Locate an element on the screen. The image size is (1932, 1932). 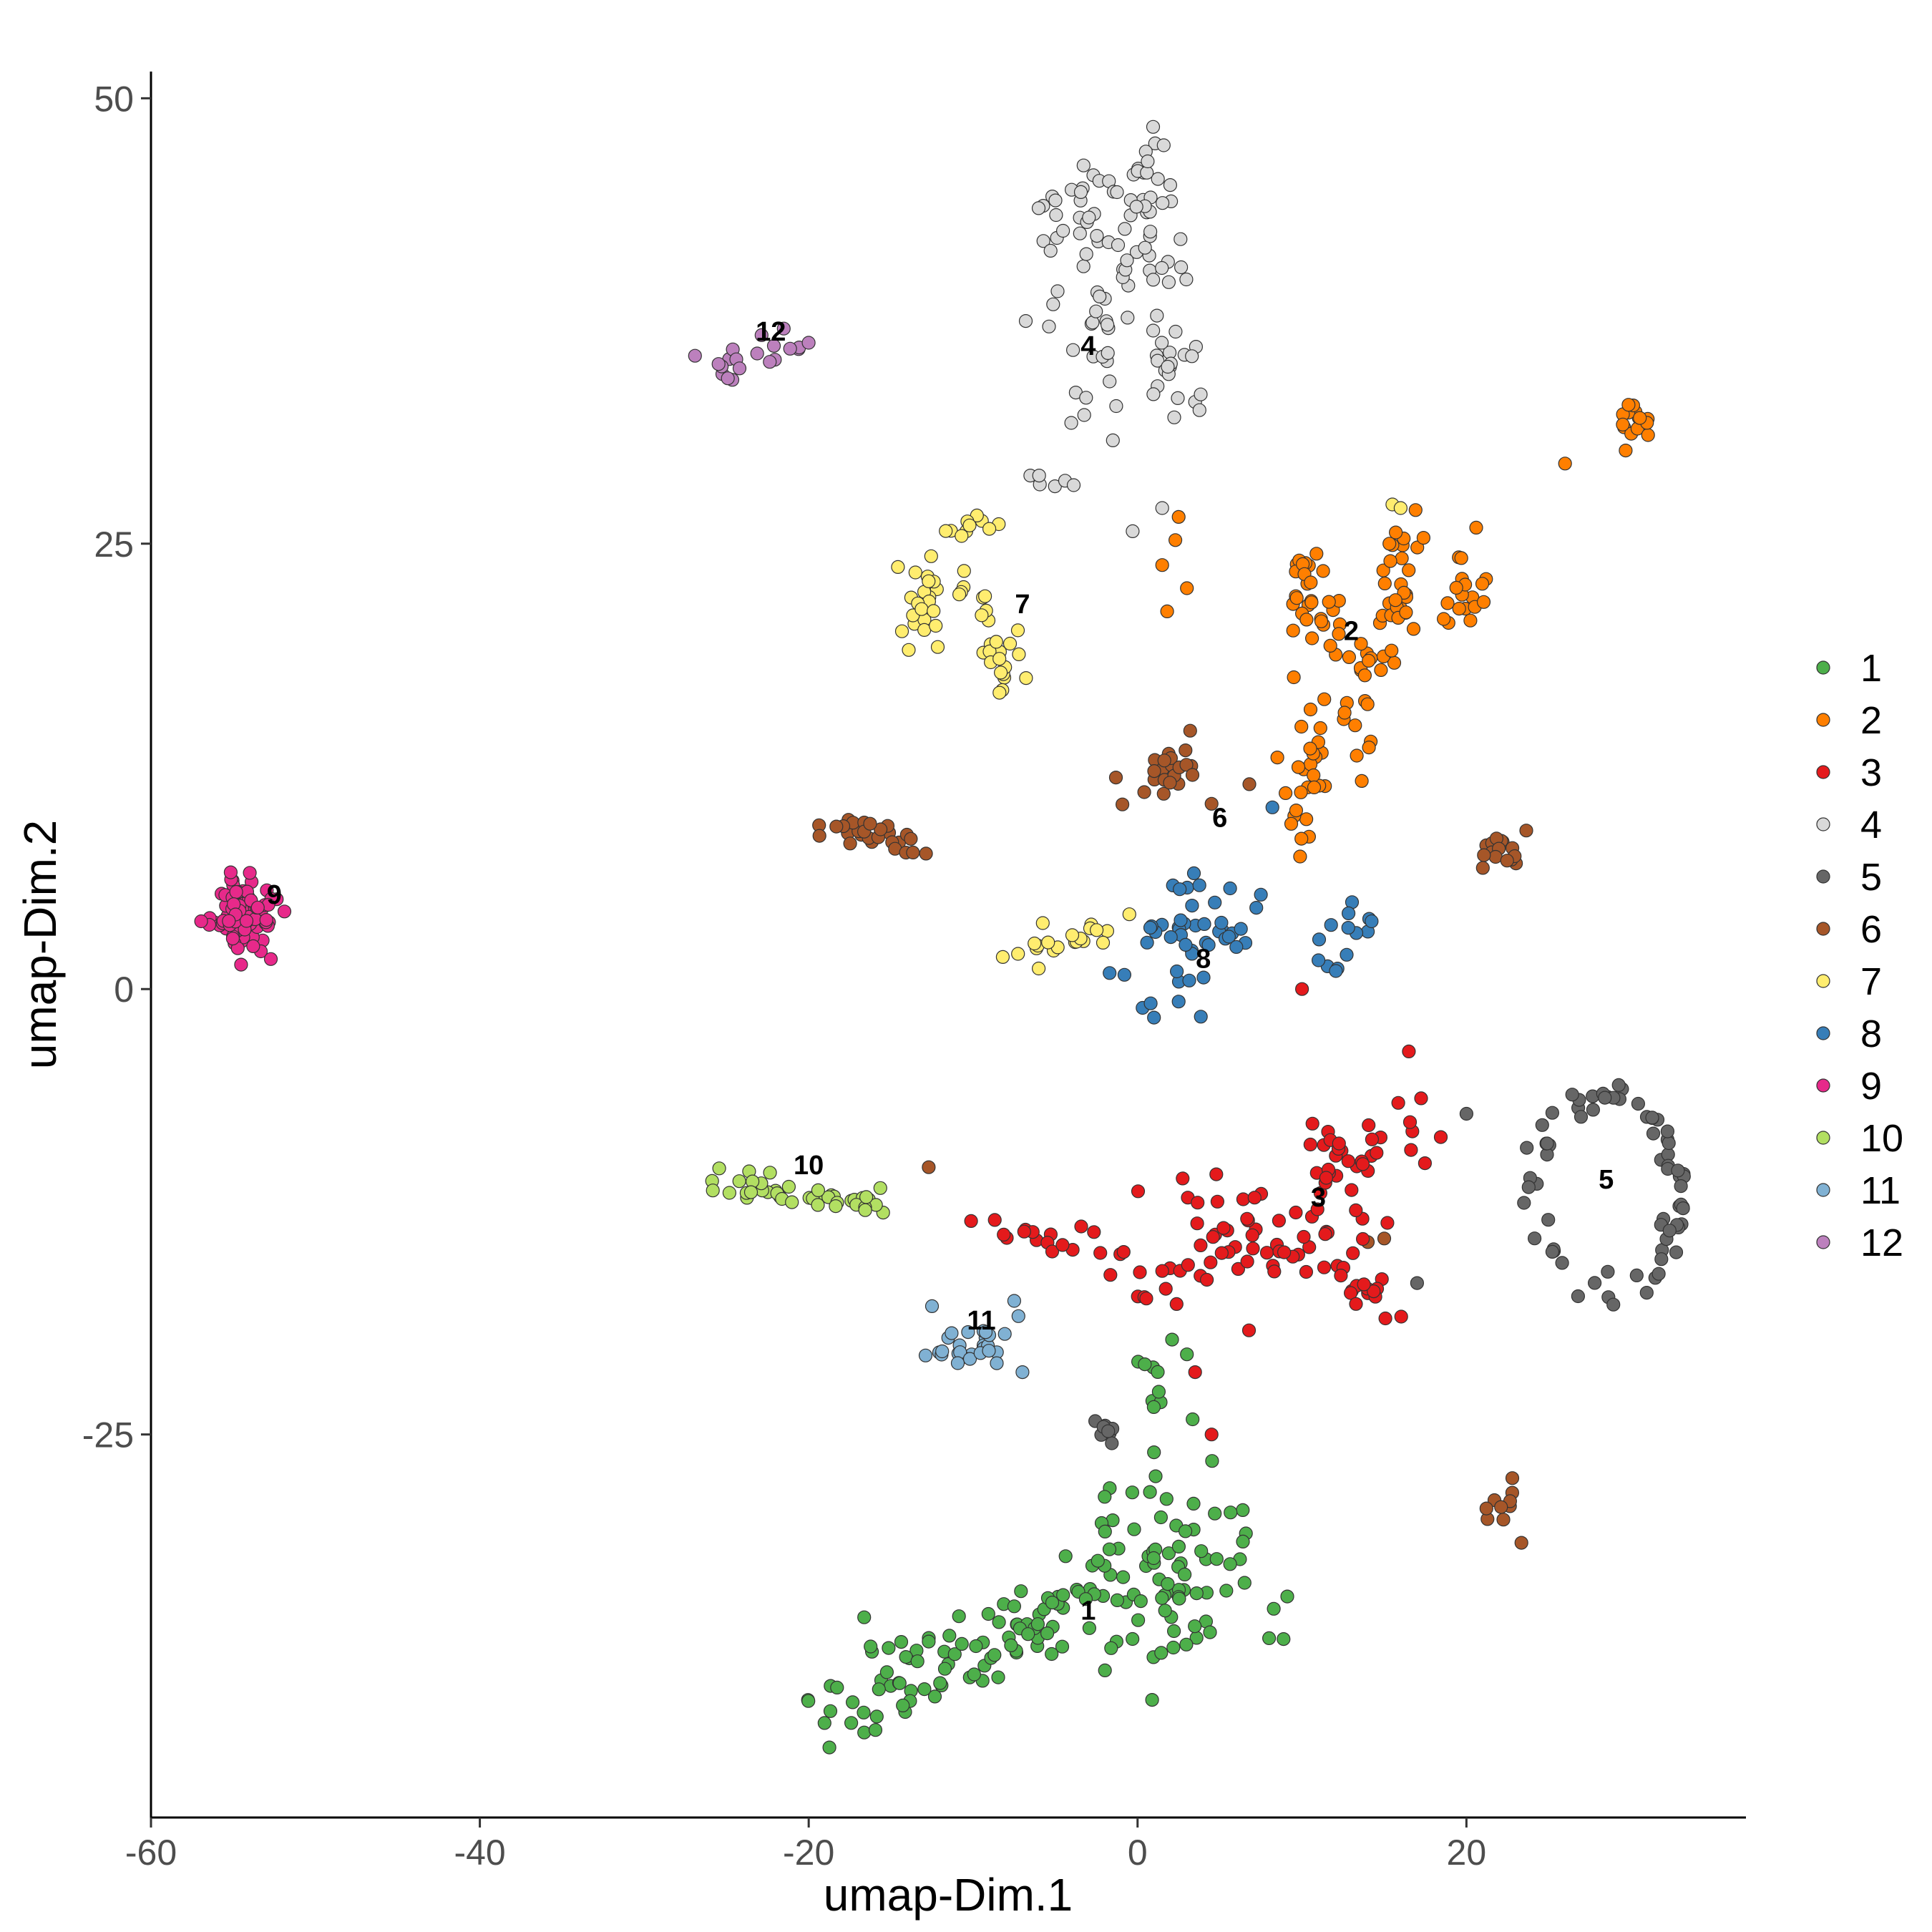
cluster-10-label: 10 is located at coordinates (809, 1166).